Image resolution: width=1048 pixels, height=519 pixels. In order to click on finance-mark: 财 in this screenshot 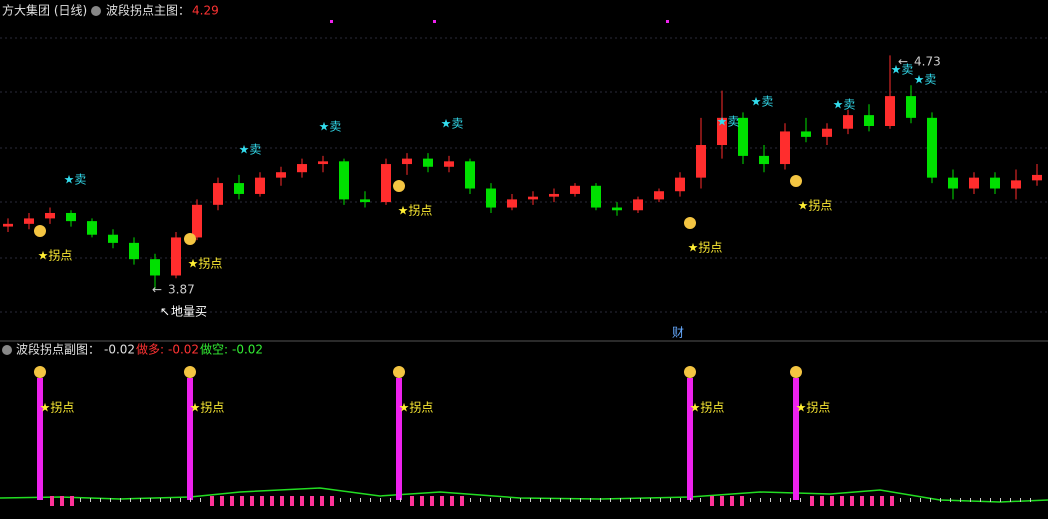, I will do `click(678, 333)`.